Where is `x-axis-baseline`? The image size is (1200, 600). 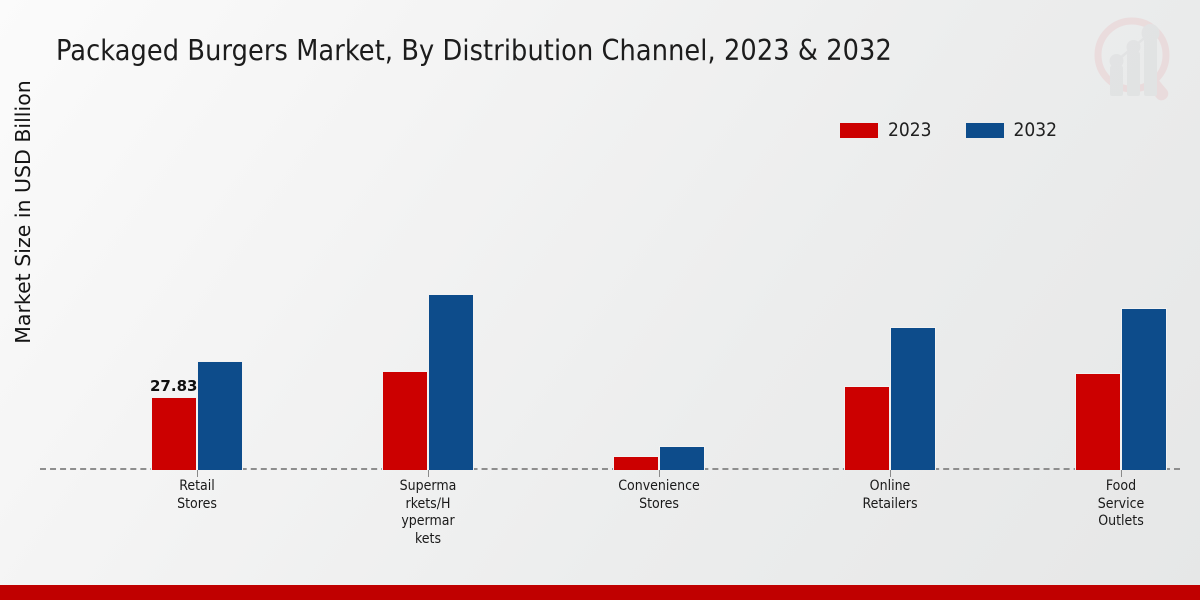
x-axis-baseline is located at coordinates (610, 469).